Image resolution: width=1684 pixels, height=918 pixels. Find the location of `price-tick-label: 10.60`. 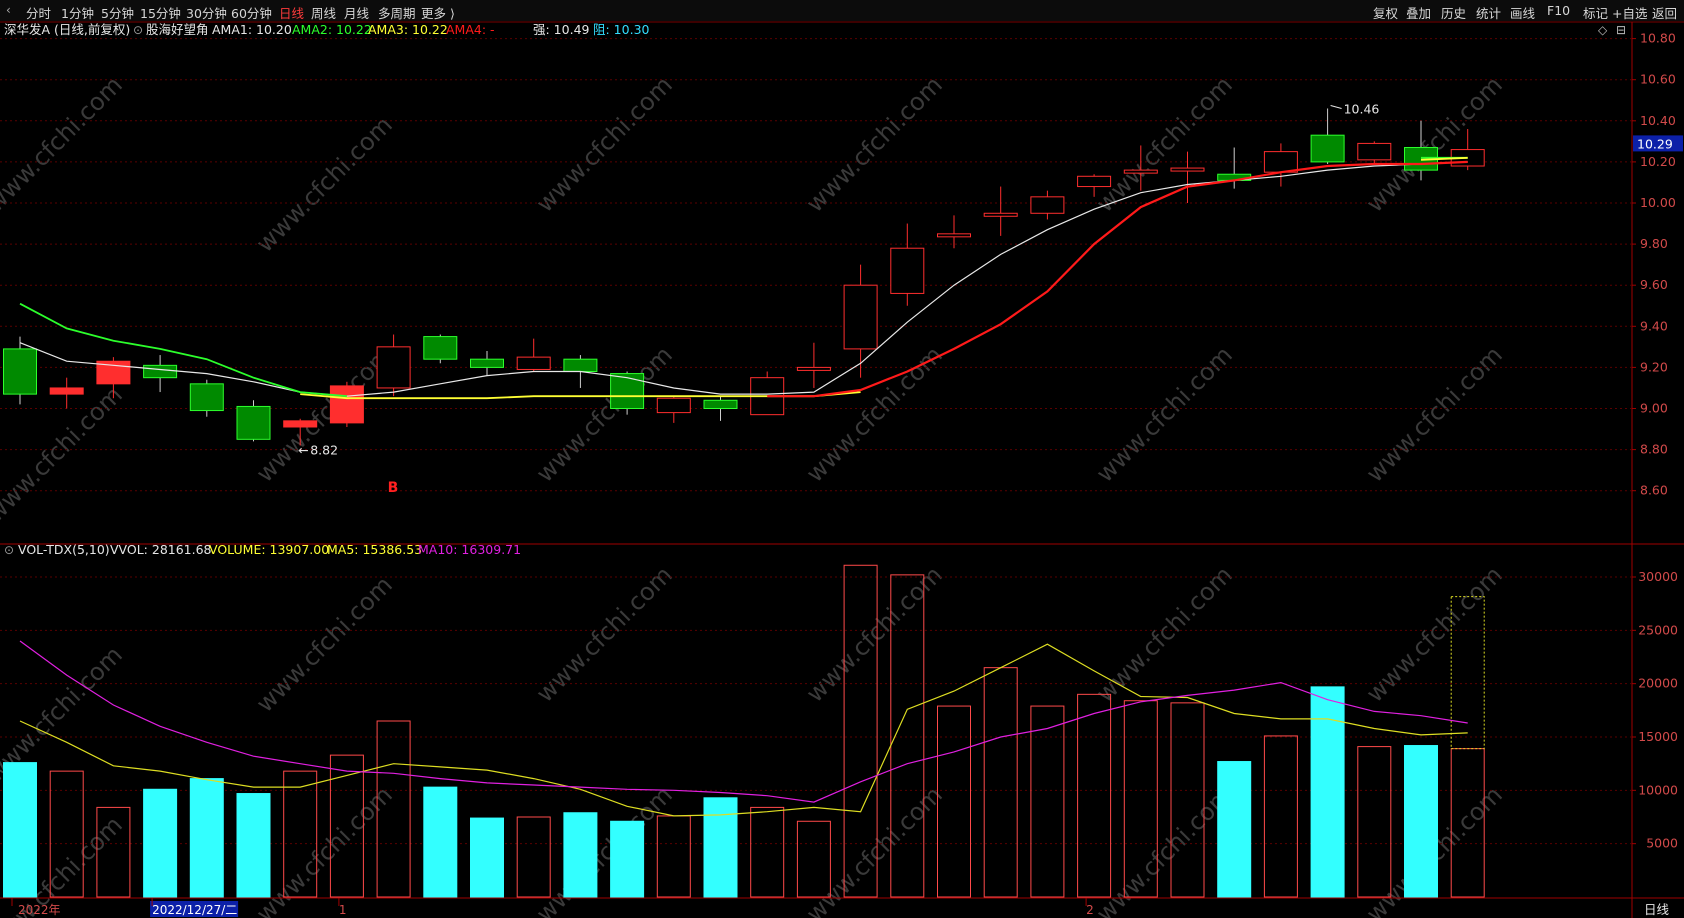

price-tick-label: 10.60 is located at coordinates (1658, 79).